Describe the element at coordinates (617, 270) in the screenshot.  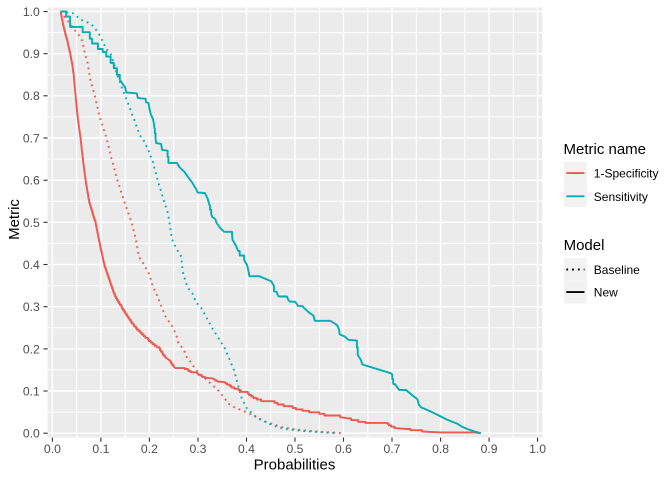
I see `svg-text: Baseline` at that location.